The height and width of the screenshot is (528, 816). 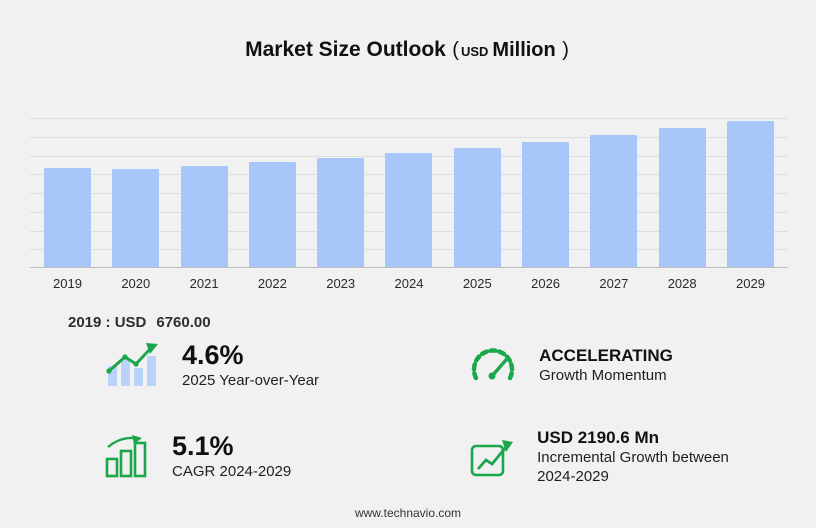 I want to click on bar-slot-2020: 2020, so click(x=136, y=230).